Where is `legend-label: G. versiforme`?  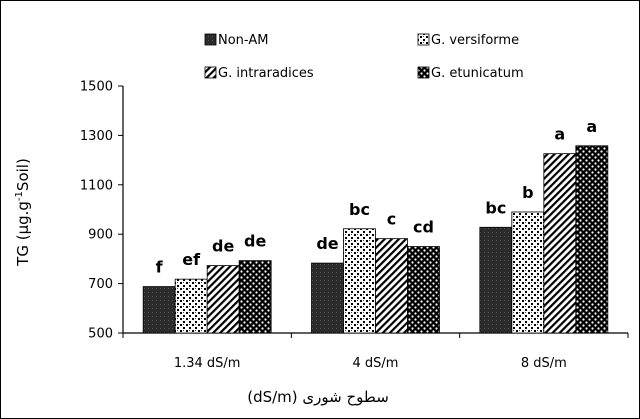 legend-label: G. versiforme is located at coordinates (475, 40).